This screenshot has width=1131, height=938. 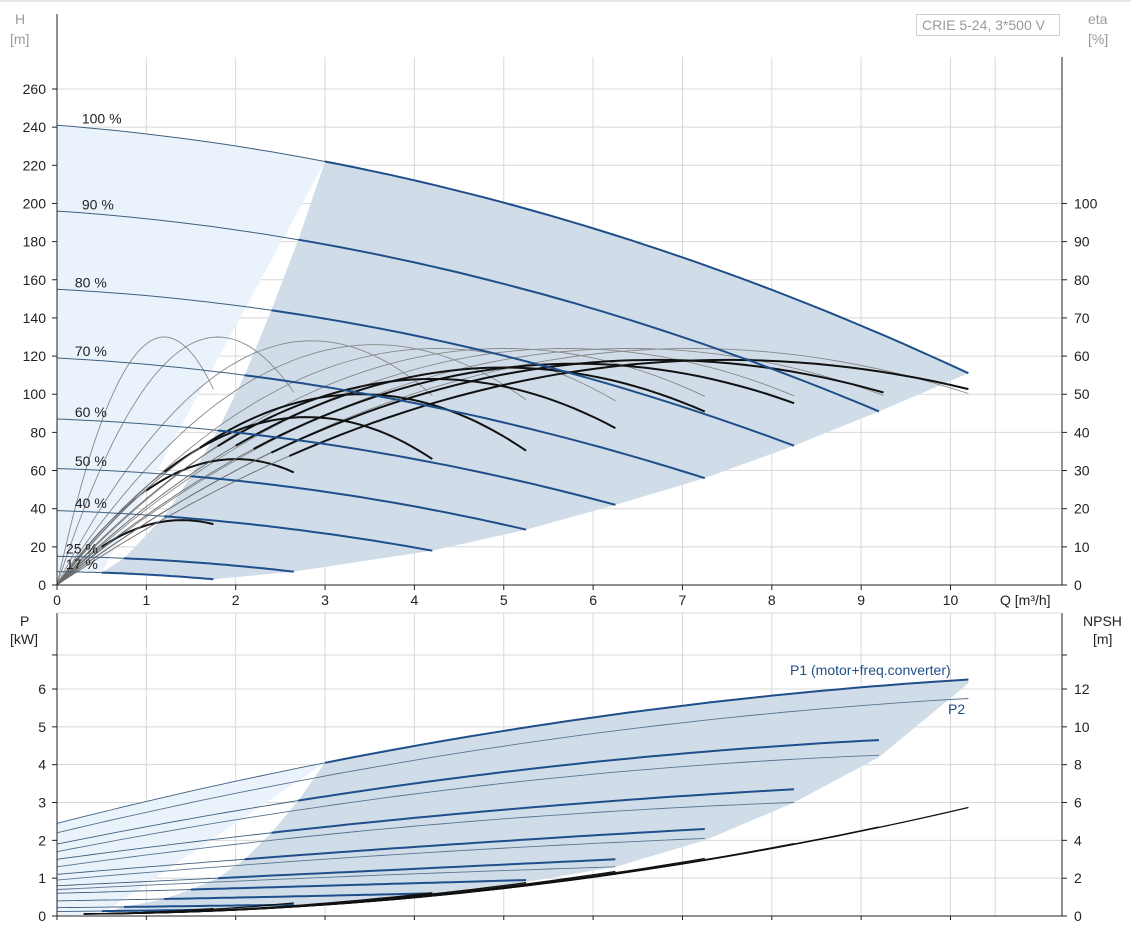 I want to click on flow-tick-label: 0, so click(x=57, y=600).